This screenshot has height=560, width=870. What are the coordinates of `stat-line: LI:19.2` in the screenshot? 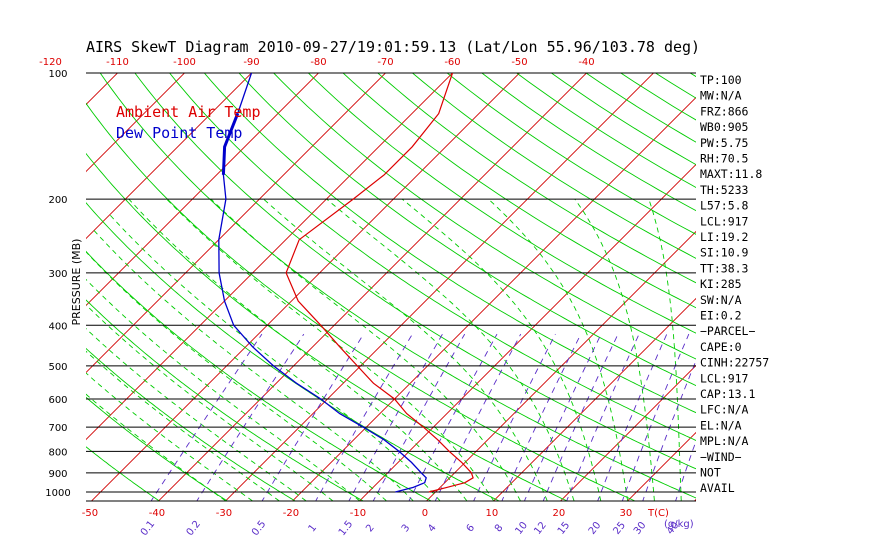 It's located at (724, 237).